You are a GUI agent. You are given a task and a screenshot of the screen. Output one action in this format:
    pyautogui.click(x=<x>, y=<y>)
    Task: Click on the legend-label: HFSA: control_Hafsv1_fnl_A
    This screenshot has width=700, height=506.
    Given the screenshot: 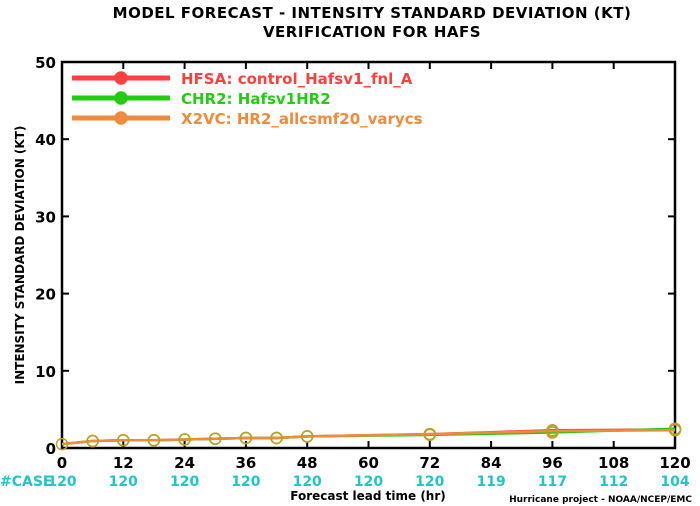 What is the action you would take?
    pyautogui.click(x=297, y=79)
    